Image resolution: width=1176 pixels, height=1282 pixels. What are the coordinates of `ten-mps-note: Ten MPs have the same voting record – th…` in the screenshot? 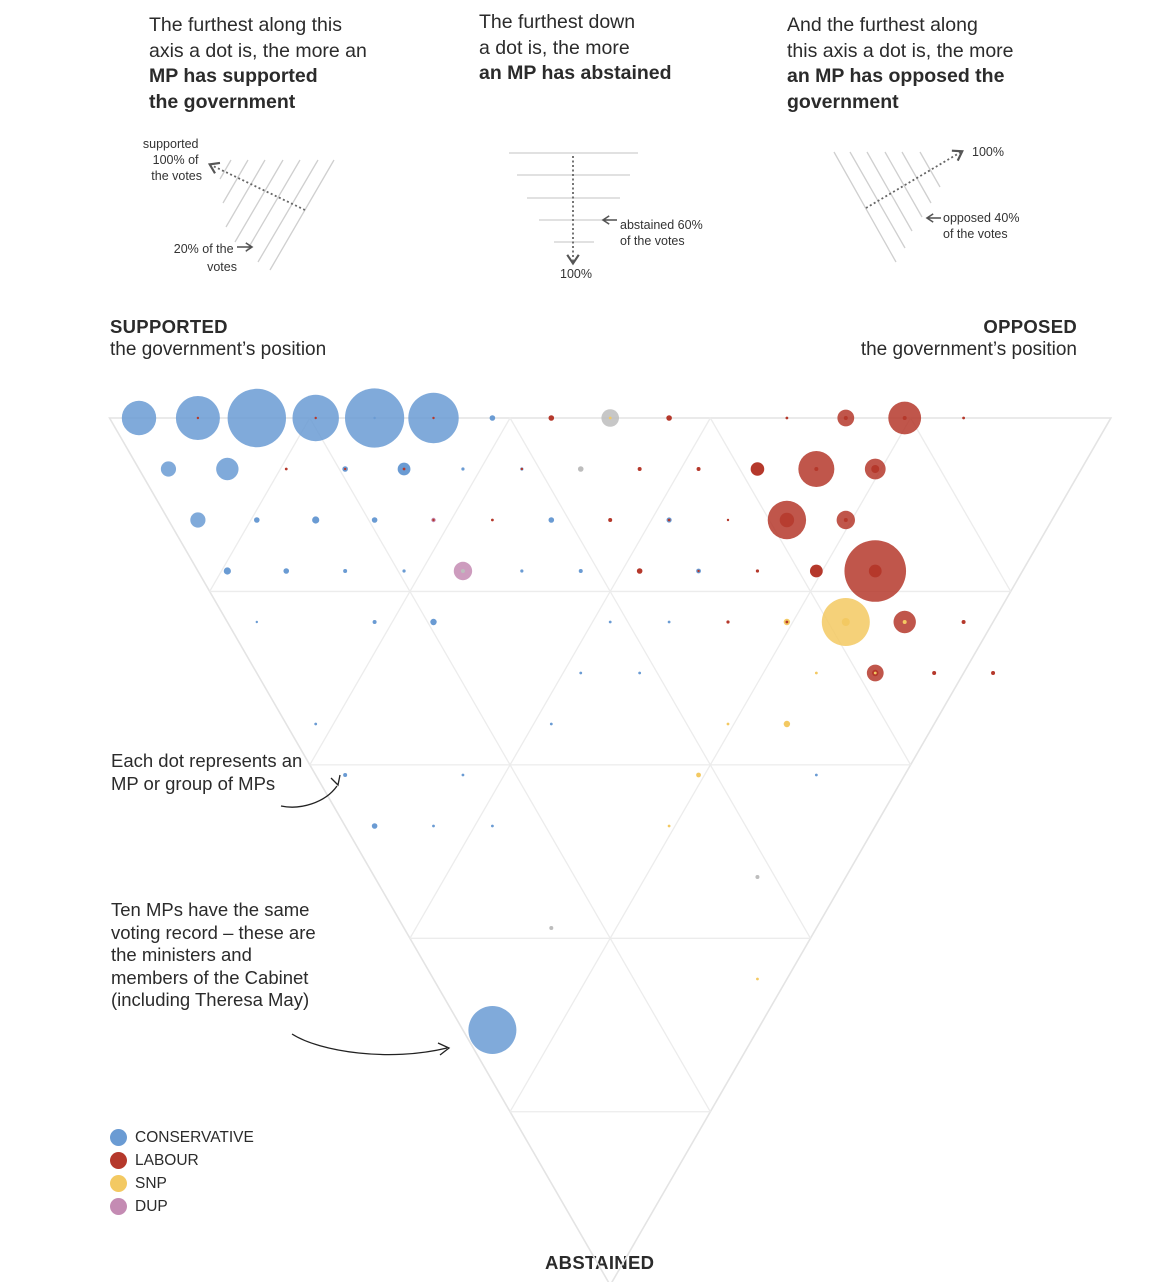 It's located at (213, 955).